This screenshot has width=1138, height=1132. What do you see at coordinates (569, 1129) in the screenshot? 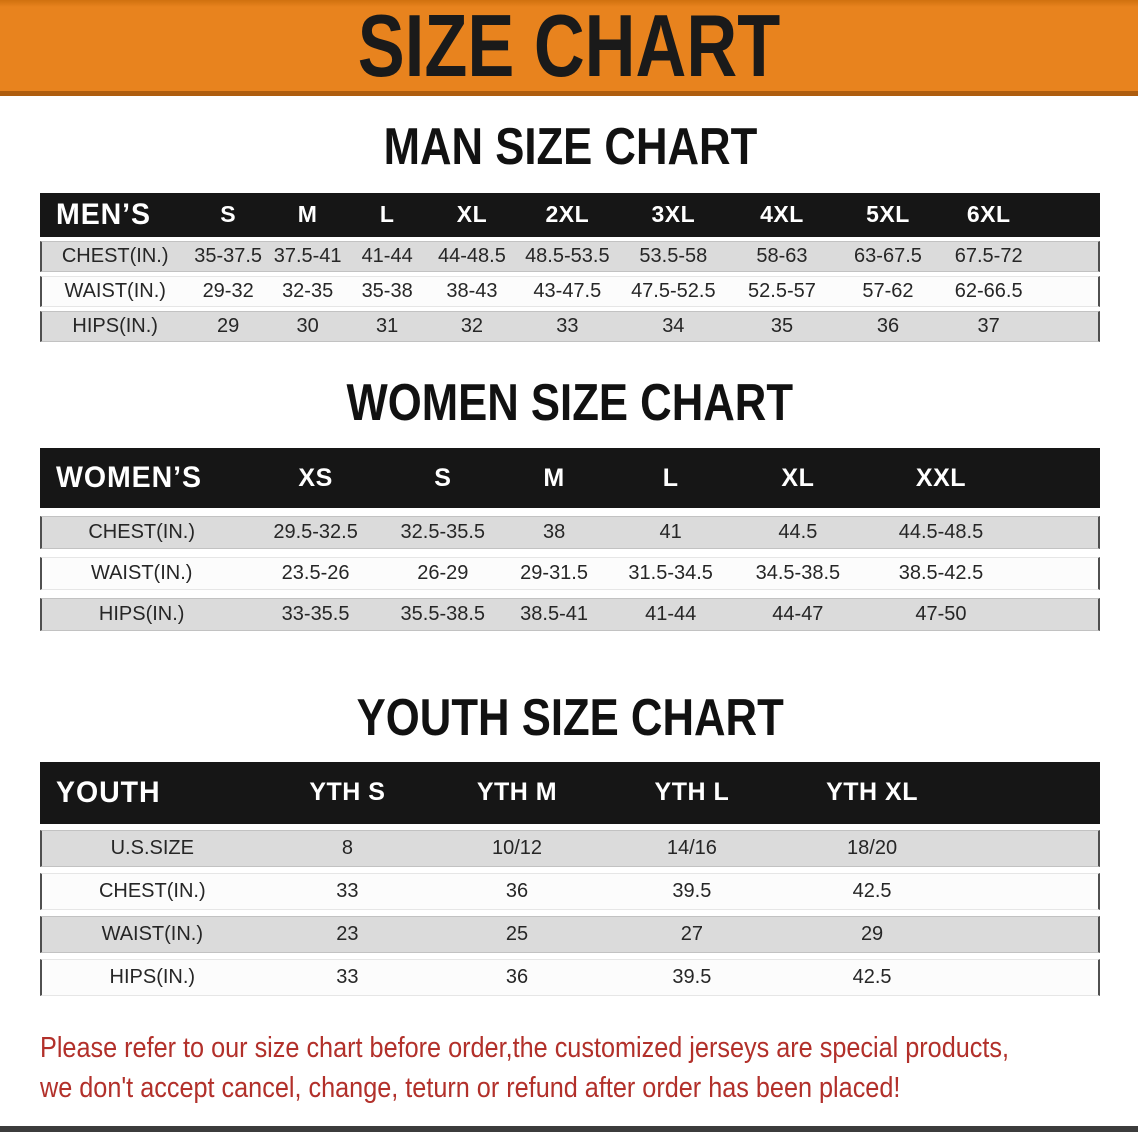
I see `bottom-edge-strip` at bounding box center [569, 1129].